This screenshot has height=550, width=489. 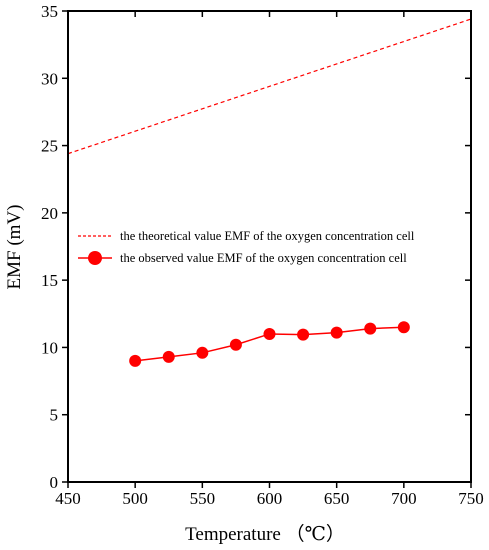 I want to click on x-tick-label: 550, so click(x=203, y=498).